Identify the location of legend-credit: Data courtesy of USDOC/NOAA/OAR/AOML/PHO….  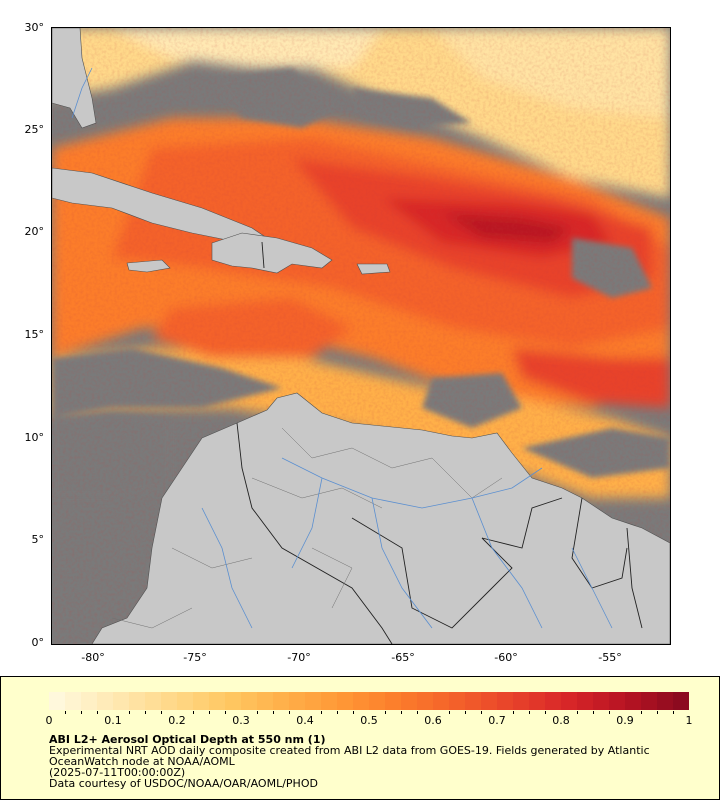
(183, 783).